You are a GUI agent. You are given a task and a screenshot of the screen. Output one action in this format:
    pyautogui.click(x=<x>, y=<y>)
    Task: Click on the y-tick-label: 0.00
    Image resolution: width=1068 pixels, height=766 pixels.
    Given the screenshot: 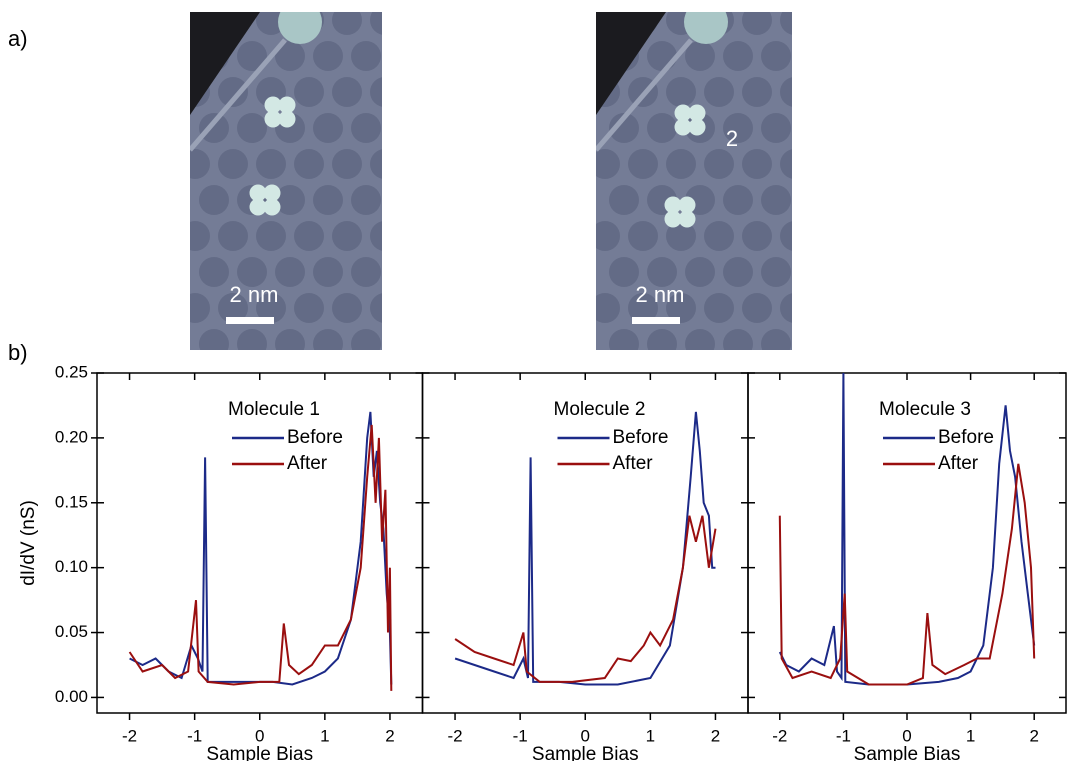 What is the action you would take?
    pyautogui.click(x=71, y=696)
    